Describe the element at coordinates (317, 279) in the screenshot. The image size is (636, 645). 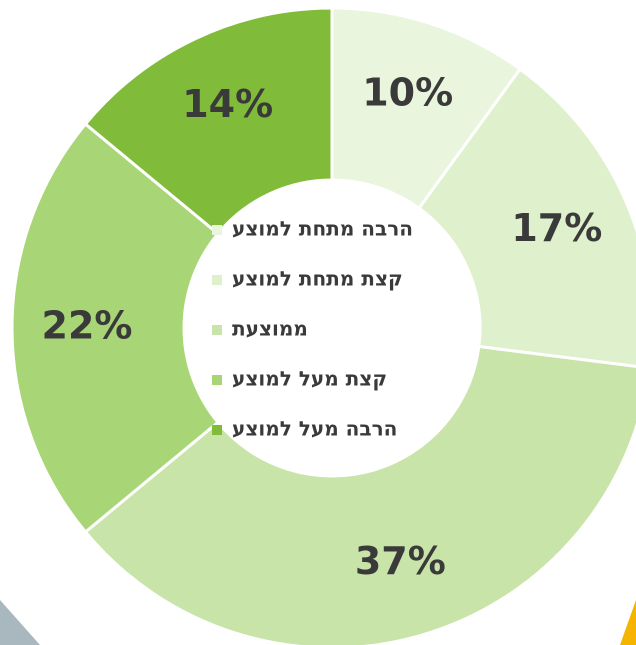
I see `legend-label: קצת מתחת למוצע` at that location.